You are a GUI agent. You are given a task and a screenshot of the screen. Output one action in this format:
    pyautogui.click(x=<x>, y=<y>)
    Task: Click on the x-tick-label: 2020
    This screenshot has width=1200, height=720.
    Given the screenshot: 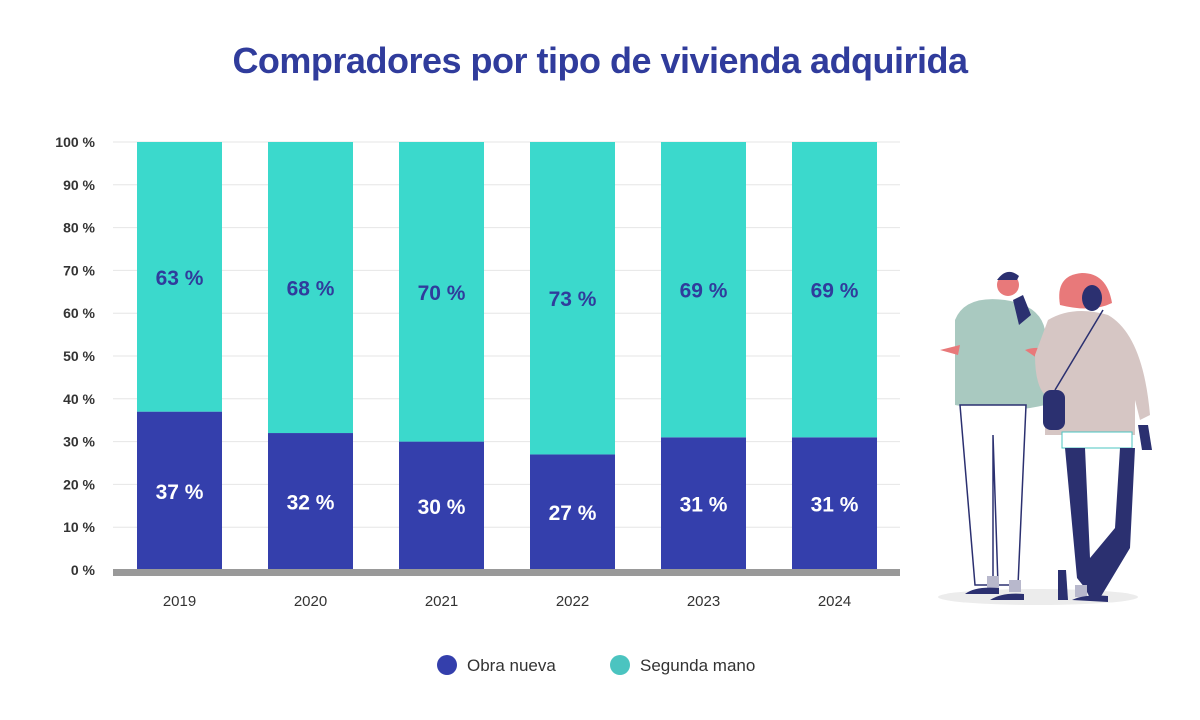 What is the action you would take?
    pyautogui.click(x=310, y=601)
    